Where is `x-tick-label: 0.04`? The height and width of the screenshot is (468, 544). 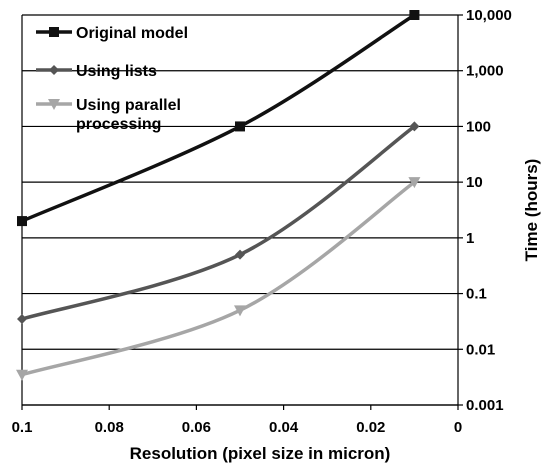 x-tick-label: 0.04 is located at coordinates (284, 427).